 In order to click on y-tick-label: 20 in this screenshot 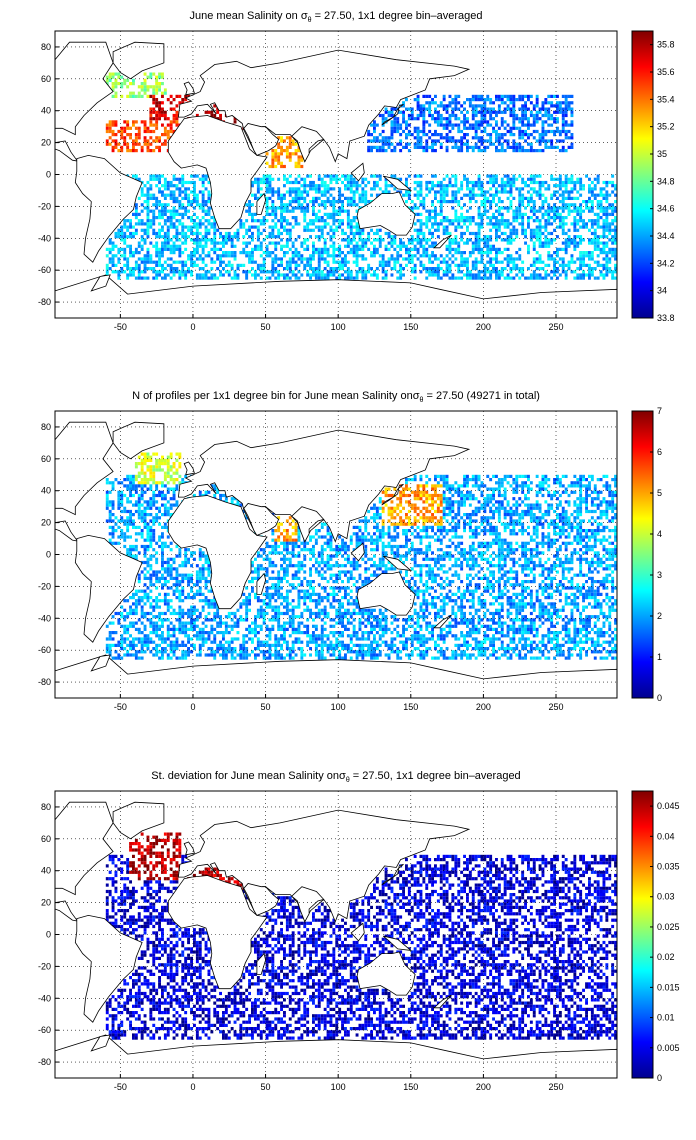, I will do `click(46, 143)`.